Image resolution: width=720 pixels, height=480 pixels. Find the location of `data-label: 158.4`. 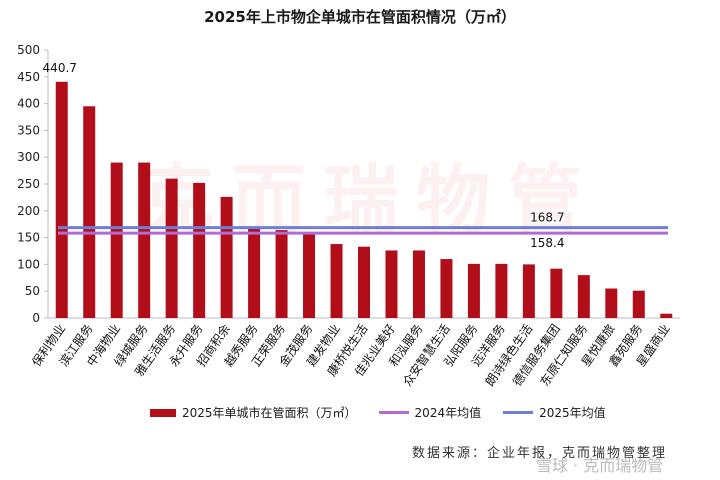

data-label: 158.4 is located at coordinates (547, 243).